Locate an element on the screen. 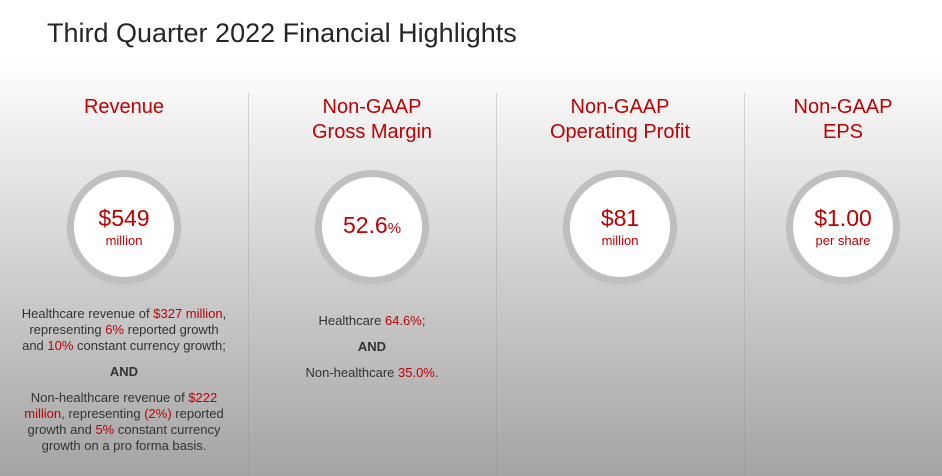 The width and height of the screenshot is (942, 476). eps-circle: $1.00 per share is located at coordinates (843, 227).